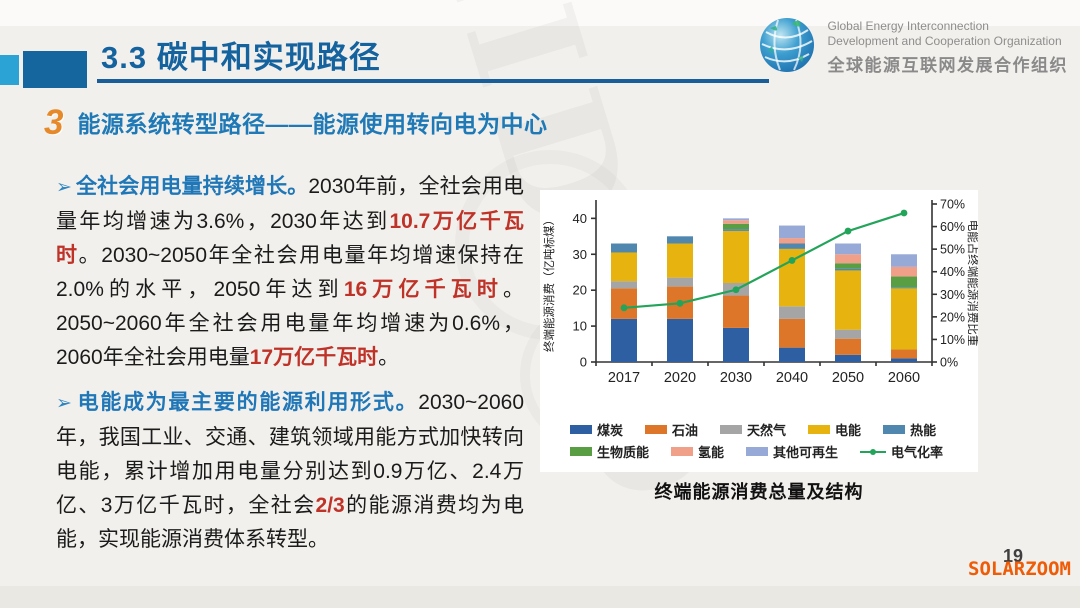  What do you see at coordinates (596, 429) in the screenshot?
I see `legend-item-煤炭: 煤炭` at bounding box center [596, 429].